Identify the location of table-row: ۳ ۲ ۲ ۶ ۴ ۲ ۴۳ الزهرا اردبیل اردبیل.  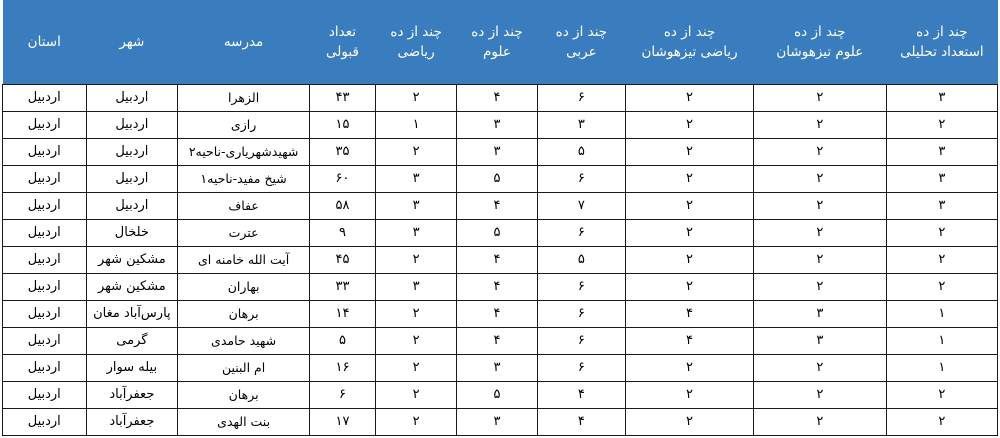
(500, 97).